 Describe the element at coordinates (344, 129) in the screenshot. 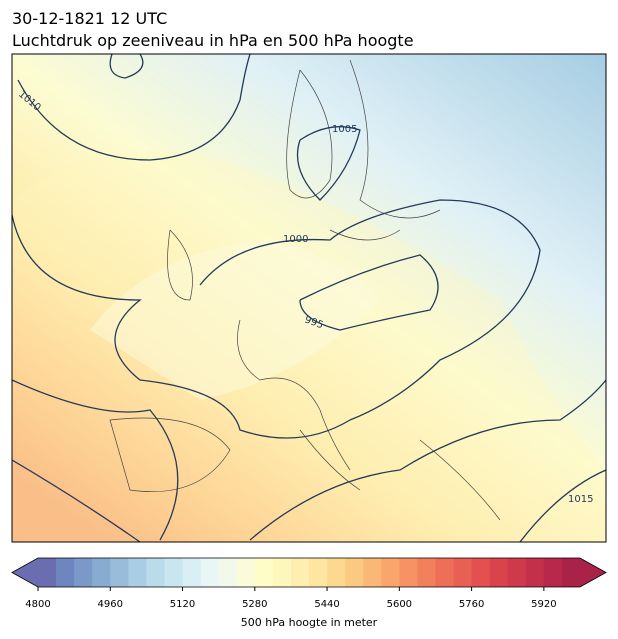

I see `contour-label: 1005` at that location.